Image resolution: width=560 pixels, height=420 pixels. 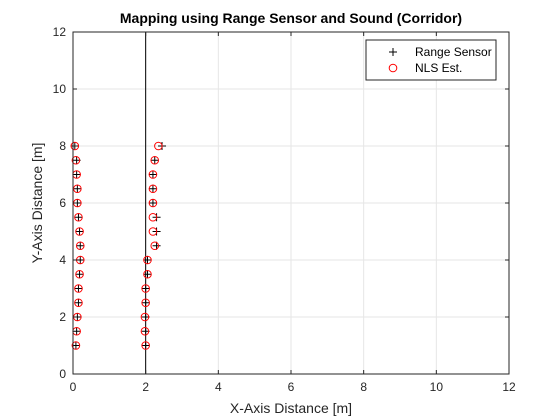 I want to click on y-tick-label: 0, so click(x=62, y=374).